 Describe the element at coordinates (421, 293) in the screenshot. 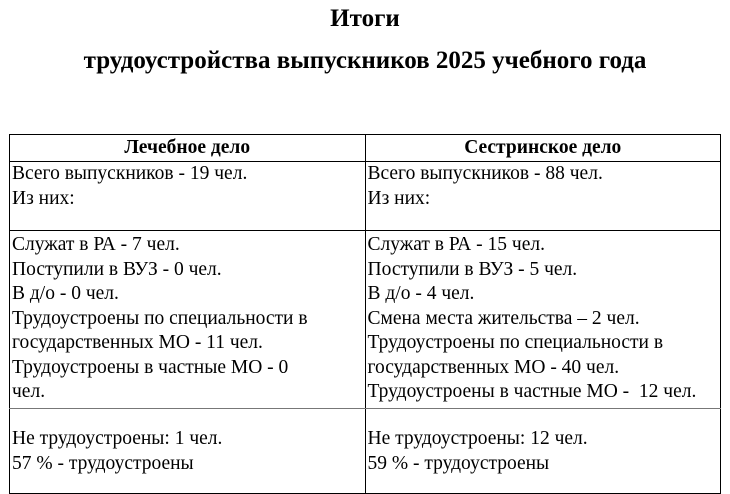

I see `cell-text-line: В д/о - 4 чел.` at that location.